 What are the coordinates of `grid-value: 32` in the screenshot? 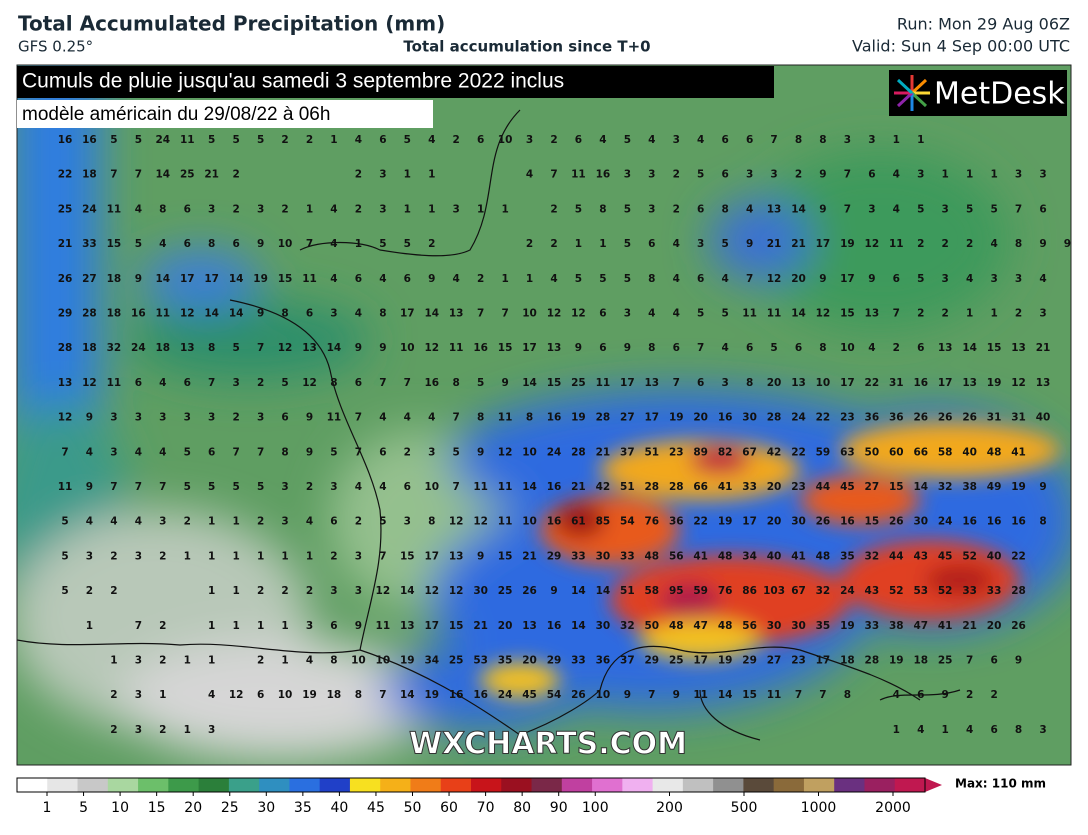 It's located at (872, 556).